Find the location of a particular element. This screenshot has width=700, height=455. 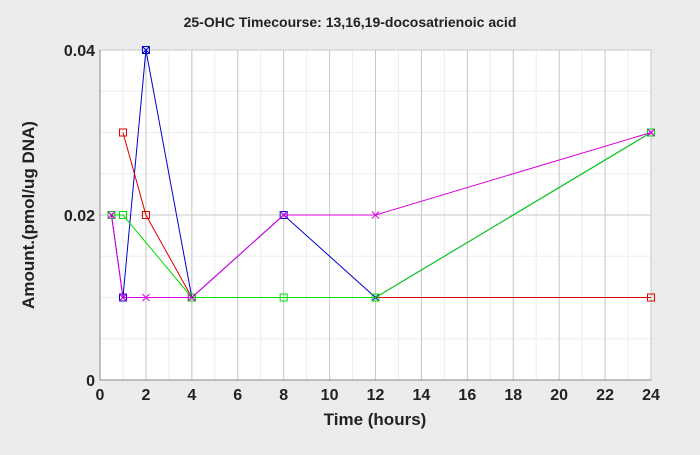

x-tick-label: 22 is located at coordinates (605, 395).